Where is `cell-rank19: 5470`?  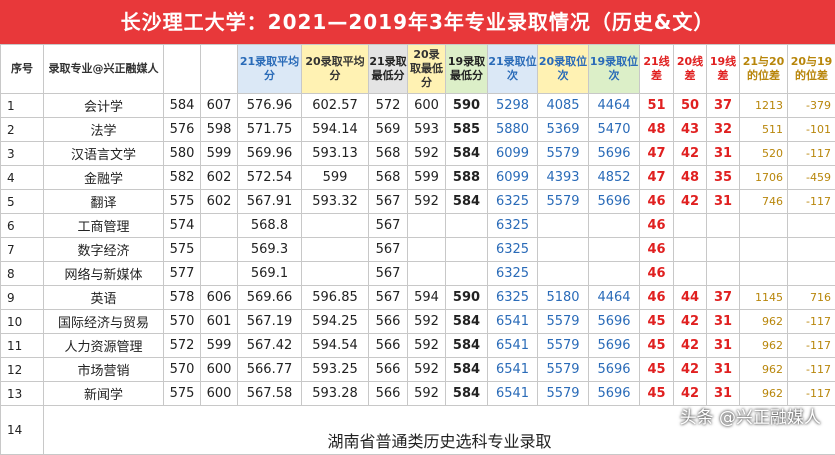 cell-rank19: 5470 is located at coordinates (614, 130).